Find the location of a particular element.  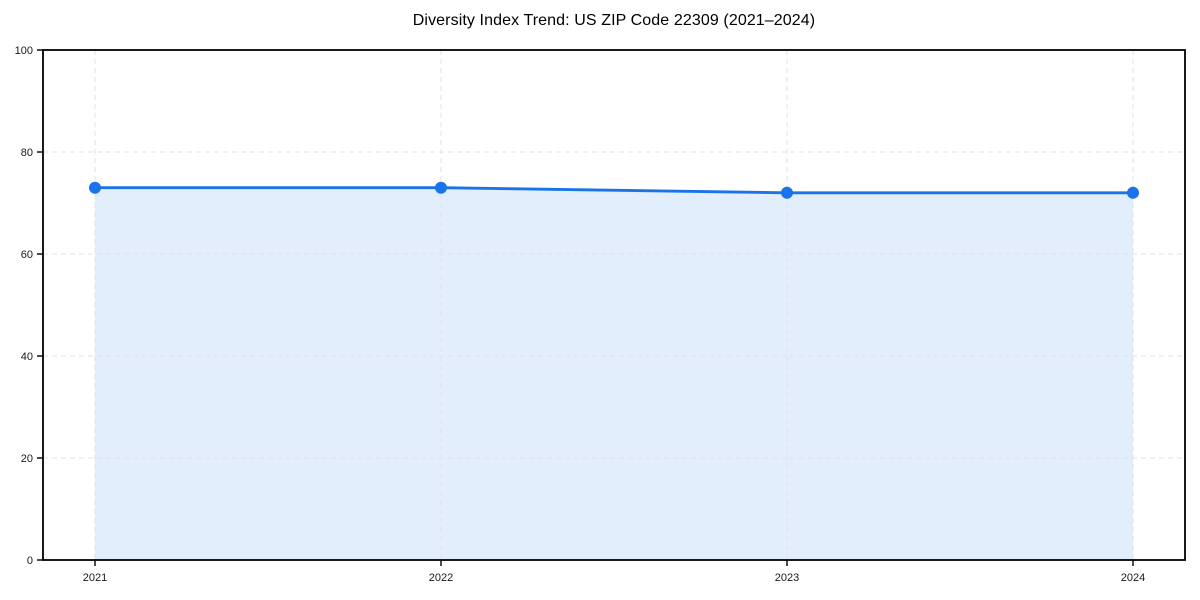

y-tick-label-40: 40 is located at coordinates (27, 357).